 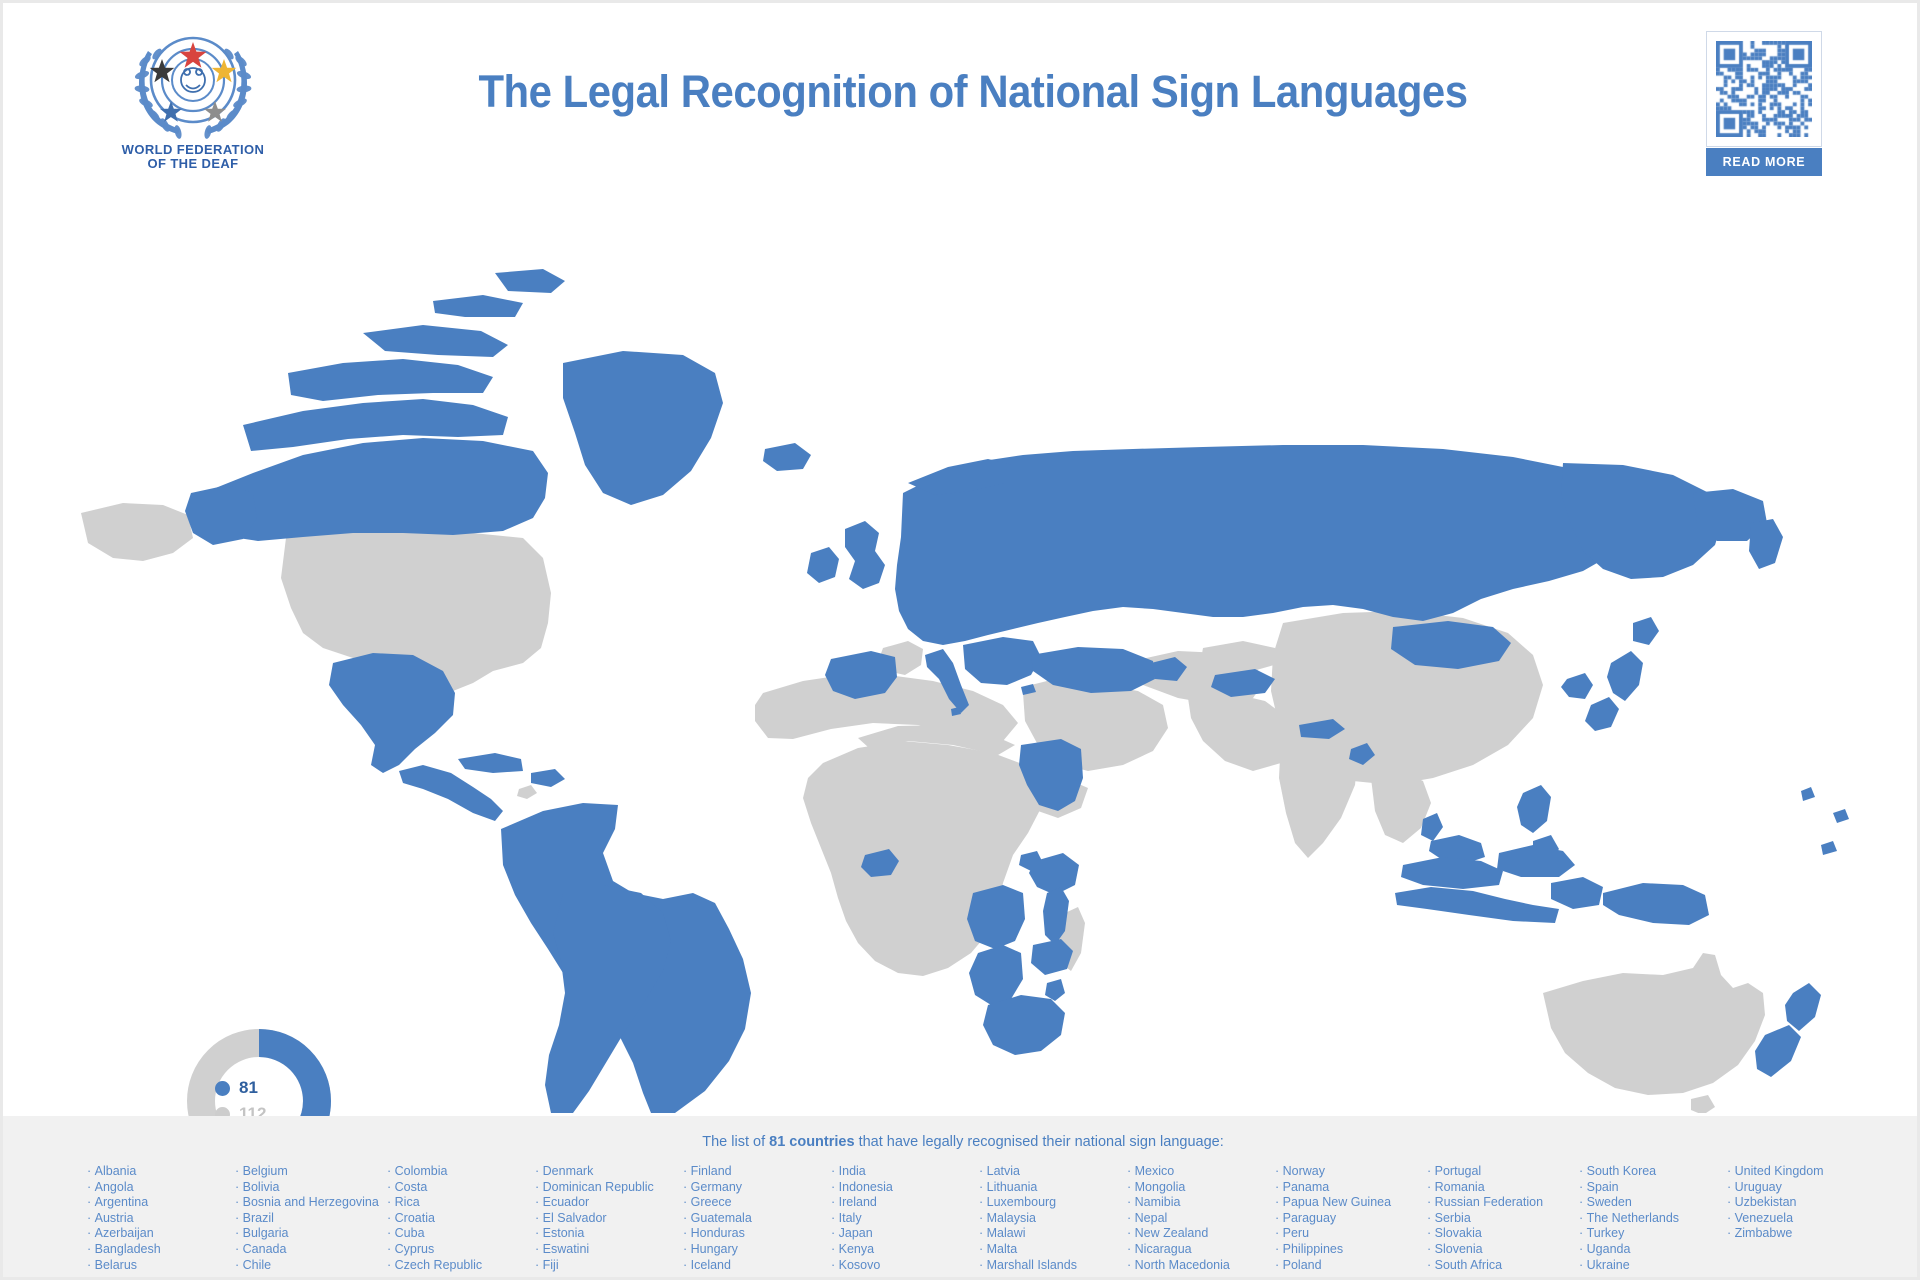 What do you see at coordinates (193, 149) in the screenshot?
I see `wfd-logo-line1: WORLD FEDERATION` at bounding box center [193, 149].